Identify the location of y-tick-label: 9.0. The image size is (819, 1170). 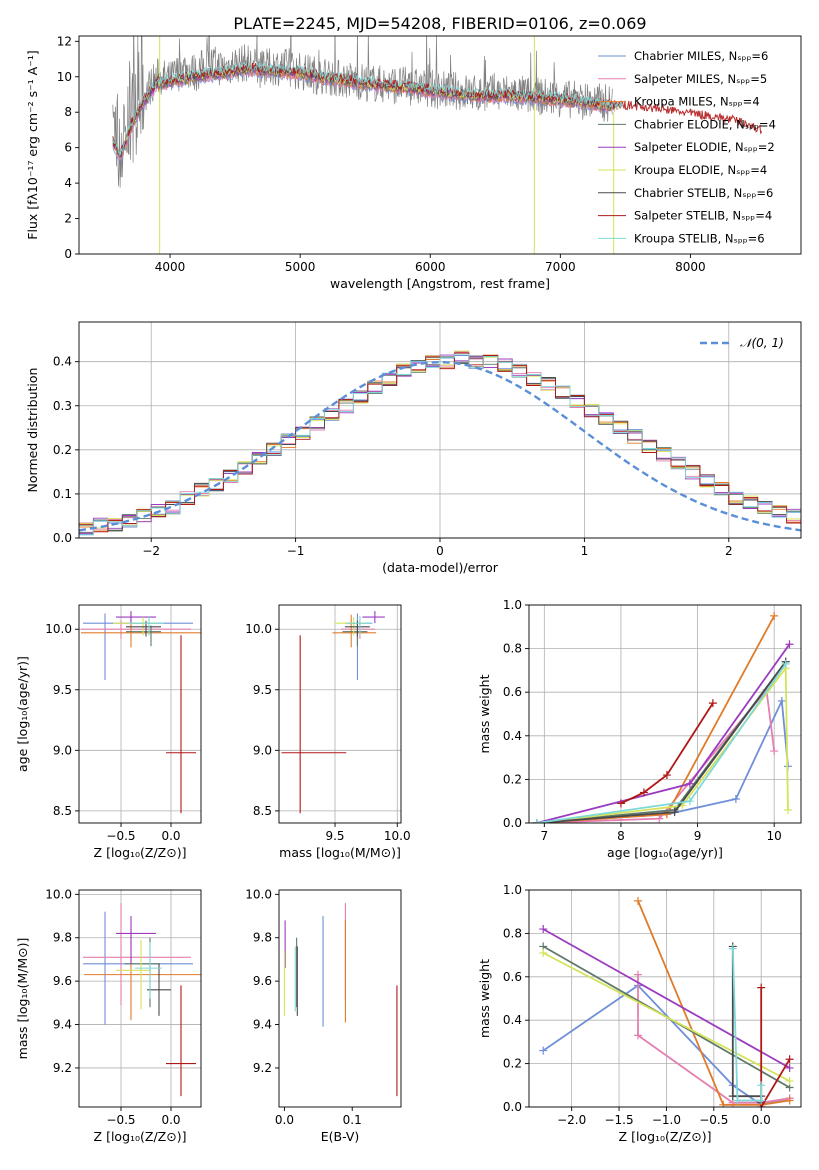
(62, 750).